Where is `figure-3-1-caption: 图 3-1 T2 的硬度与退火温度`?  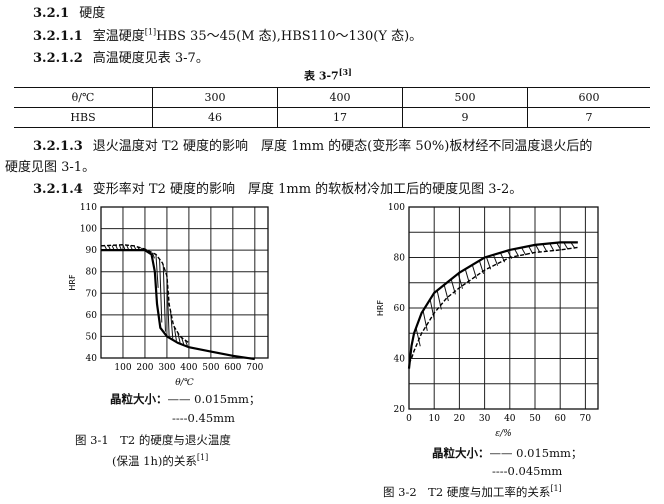
figure-3-1-caption: 图 3-1 T2 的硬度与退火温度 is located at coordinates (153, 440).